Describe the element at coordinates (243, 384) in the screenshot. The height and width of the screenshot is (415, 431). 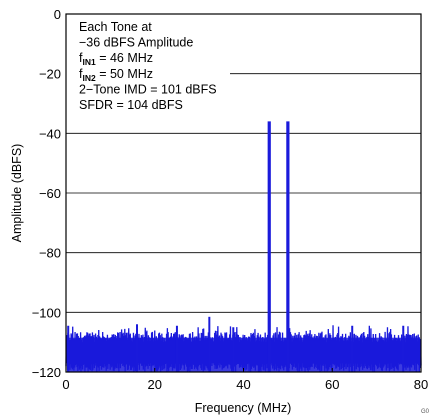
I see `x-tick-label: 40` at that location.